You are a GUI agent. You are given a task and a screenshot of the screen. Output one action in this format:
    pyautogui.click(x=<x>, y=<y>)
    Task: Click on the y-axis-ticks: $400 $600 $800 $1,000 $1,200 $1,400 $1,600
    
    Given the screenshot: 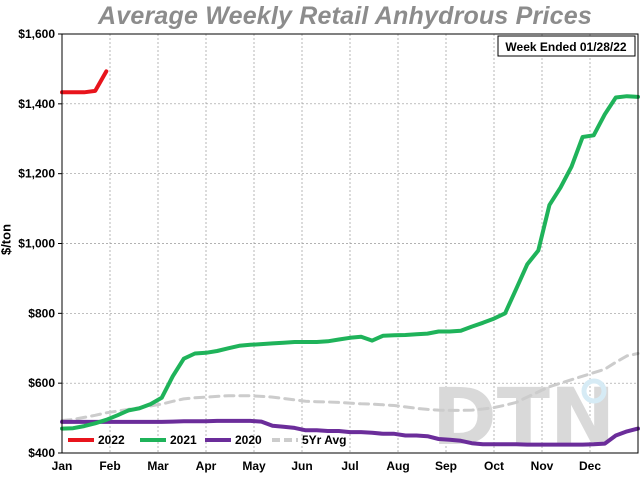 What is the action you would take?
    pyautogui.click(x=40, y=243)
    